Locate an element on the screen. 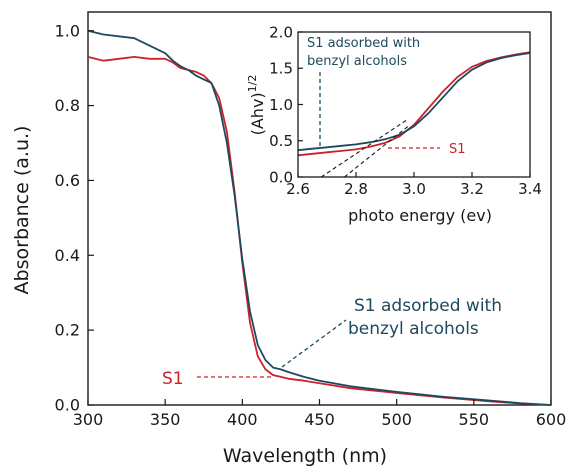  main-x-axis-label: Wavelength (nm) is located at coordinates (305, 456).